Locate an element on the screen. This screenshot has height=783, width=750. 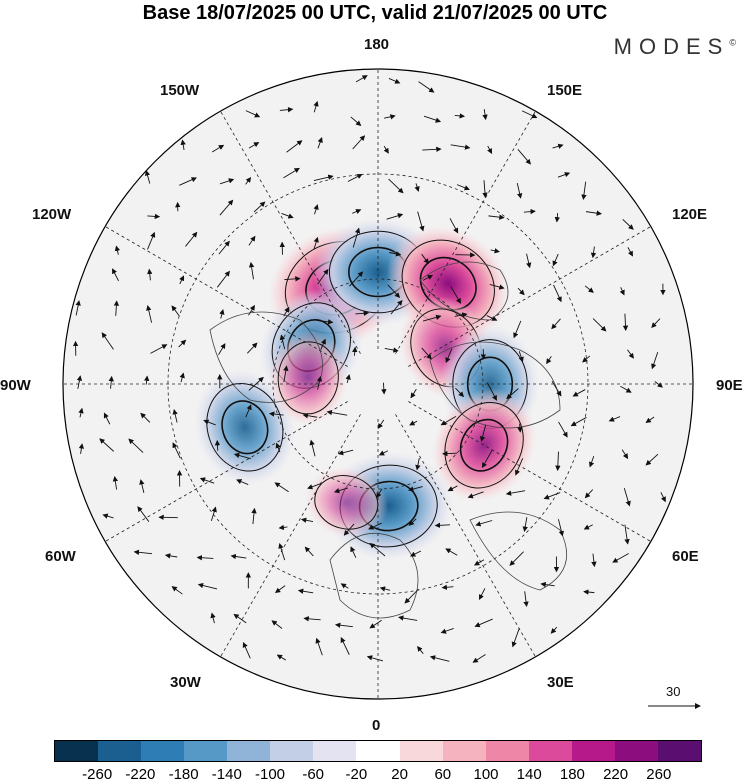
colorbar-tick-label: -20 is located at coordinates (356, 774).